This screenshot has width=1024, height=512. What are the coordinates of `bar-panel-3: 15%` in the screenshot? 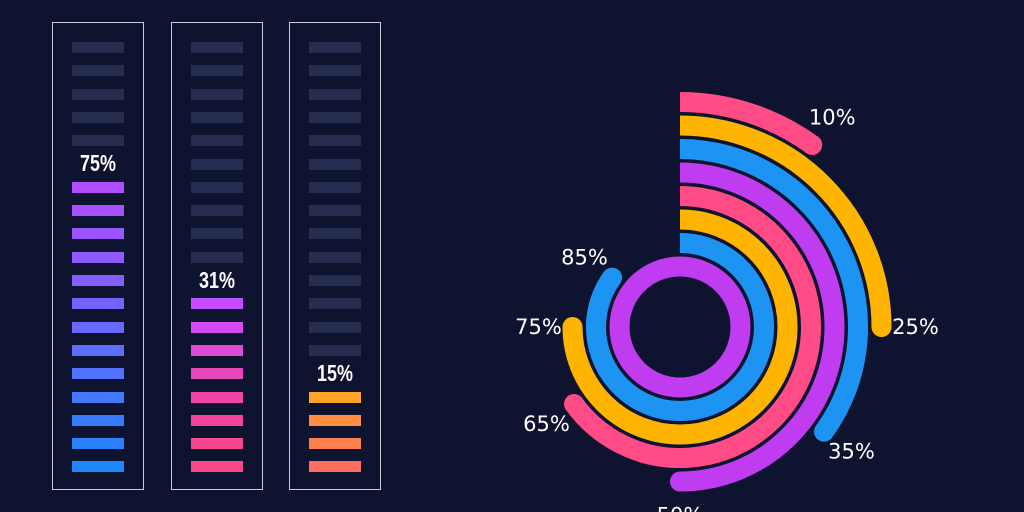 It's located at (335, 256).